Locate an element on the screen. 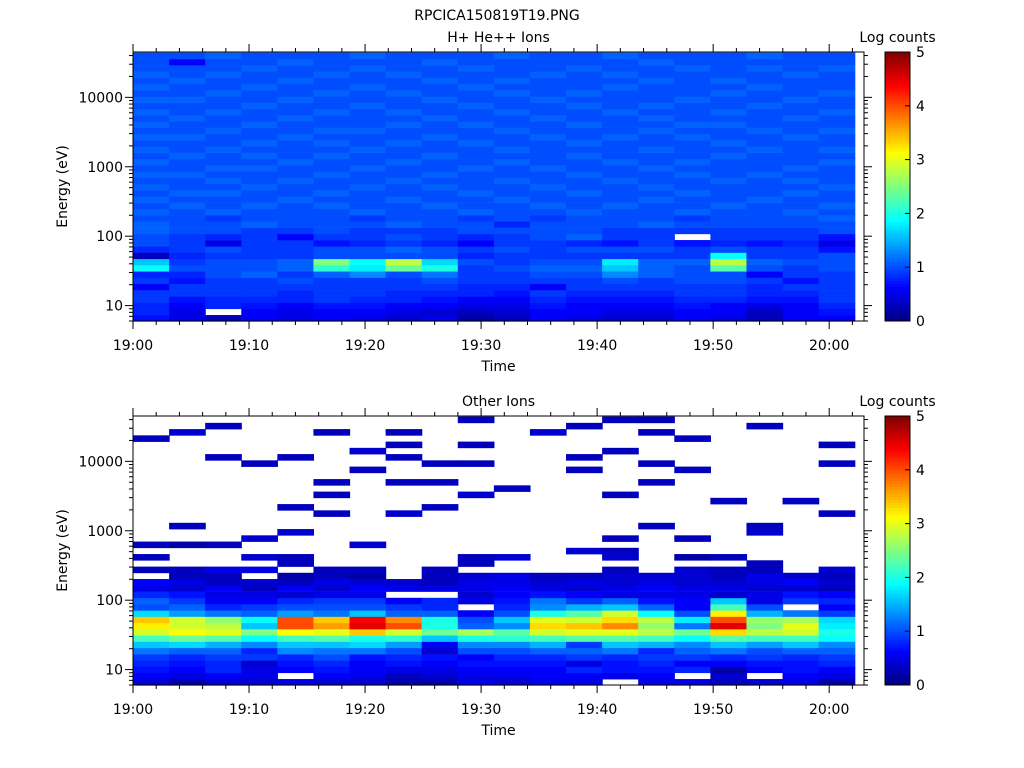  x-tick-label: 19:20 is located at coordinates (365, 710).